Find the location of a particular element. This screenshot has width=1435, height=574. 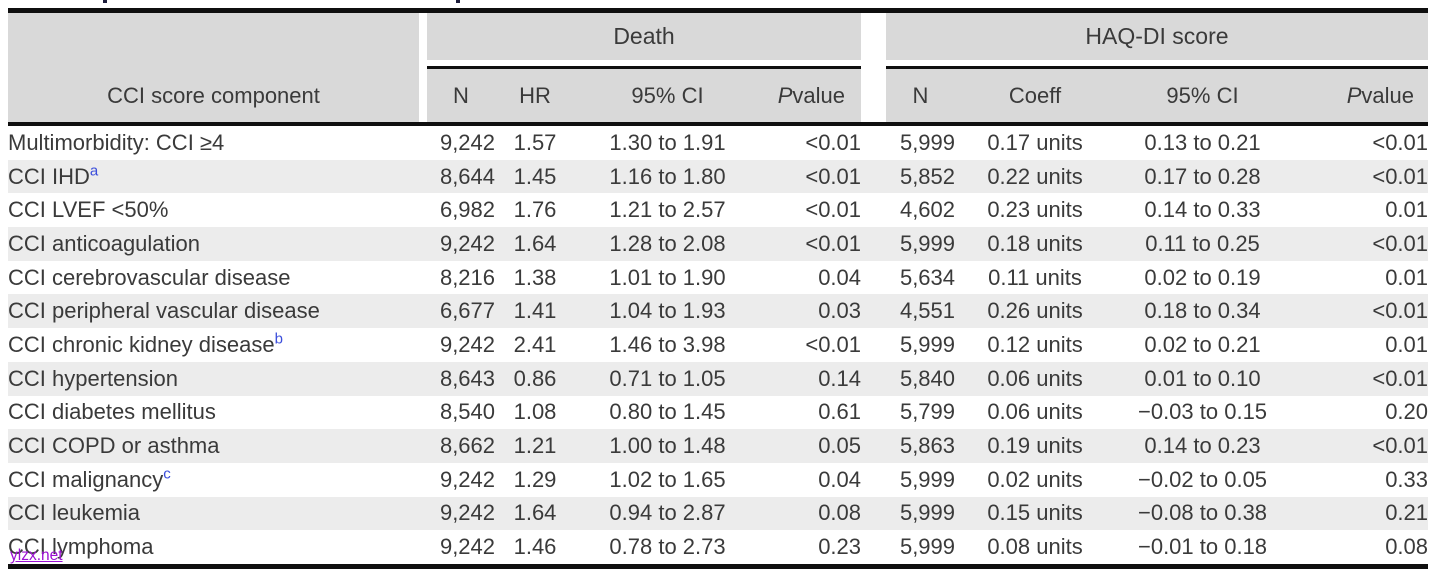

col-header-ci-haq: 95% CI is located at coordinates (1202, 95).